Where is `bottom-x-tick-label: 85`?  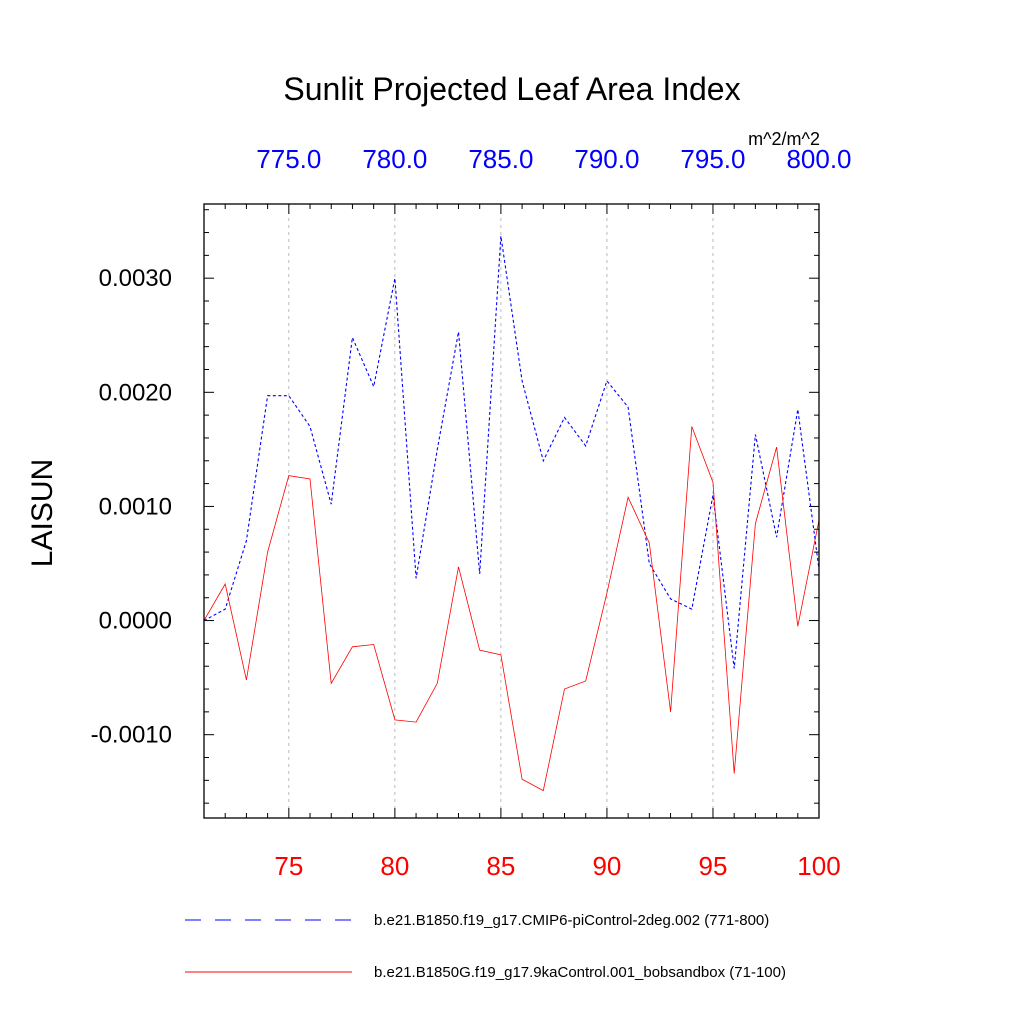 bottom-x-tick-label: 85 is located at coordinates (500, 866).